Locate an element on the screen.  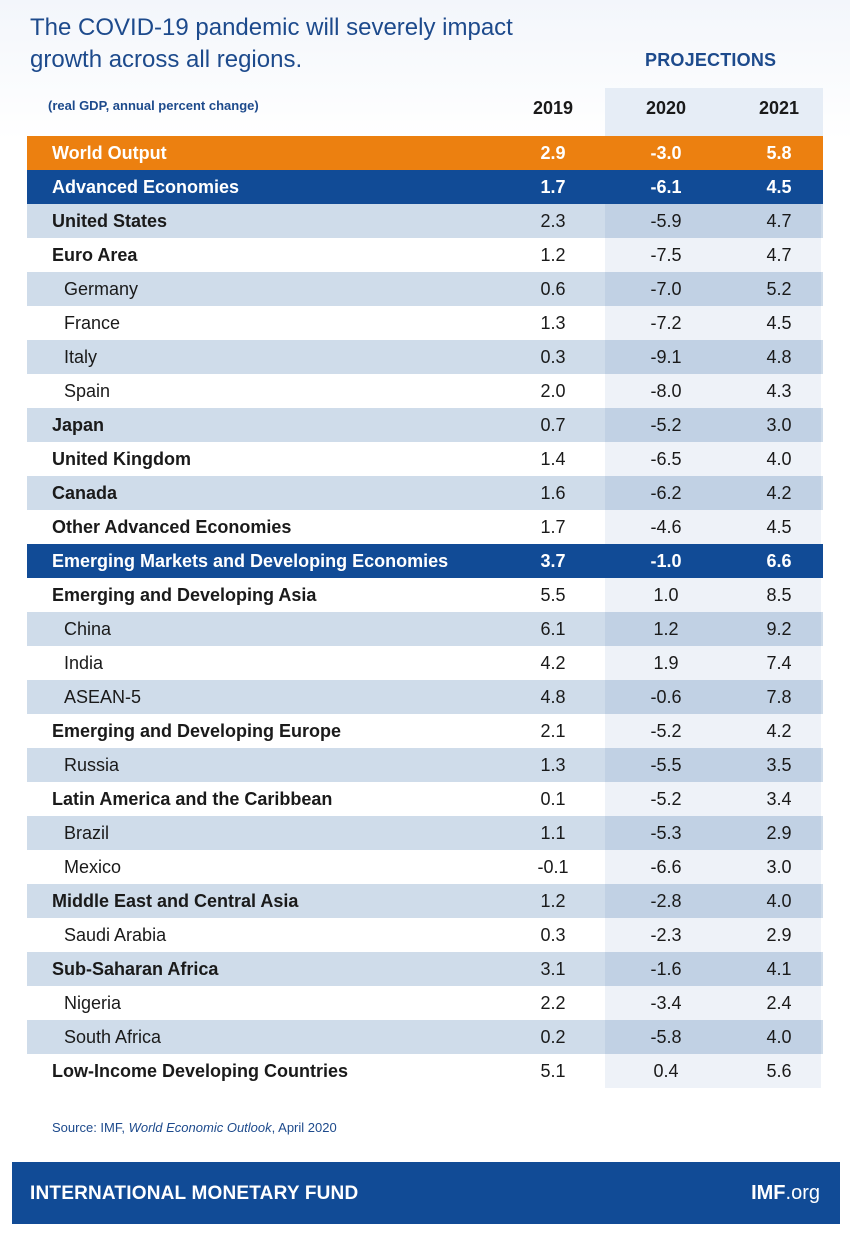
row-label: France is located at coordinates (92, 322).